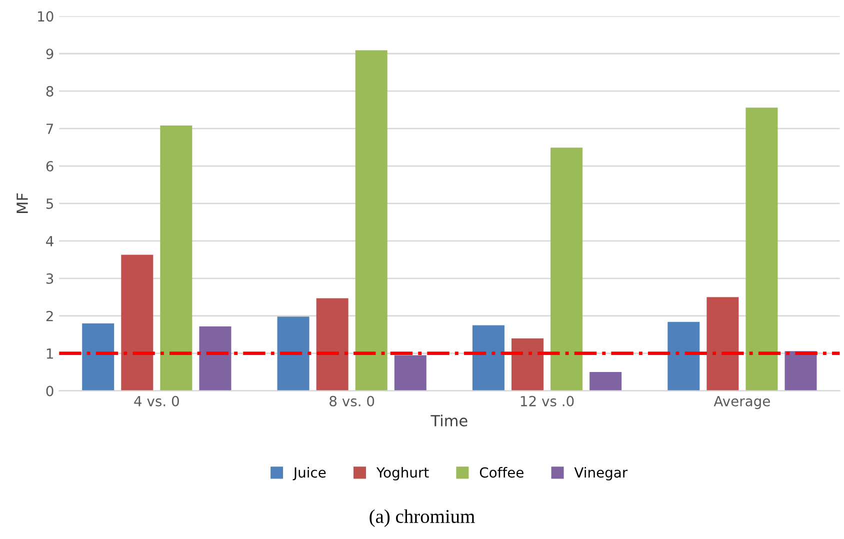  I want to click on legend-label: Coffee, so click(502, 472).